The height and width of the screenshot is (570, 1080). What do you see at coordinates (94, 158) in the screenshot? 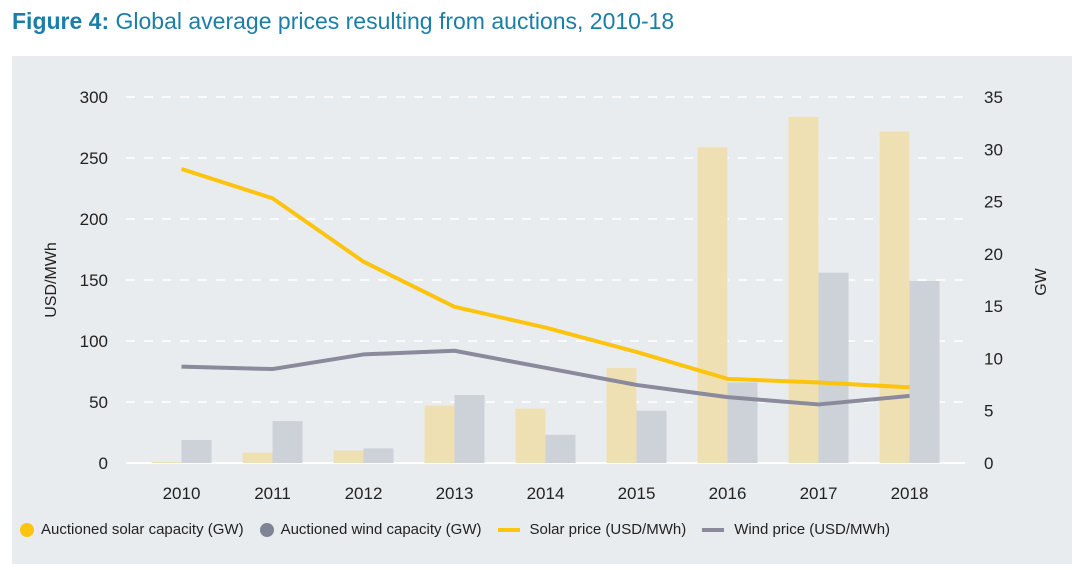
I see `left-tick-label: 250` at bounding box center [94, 158].